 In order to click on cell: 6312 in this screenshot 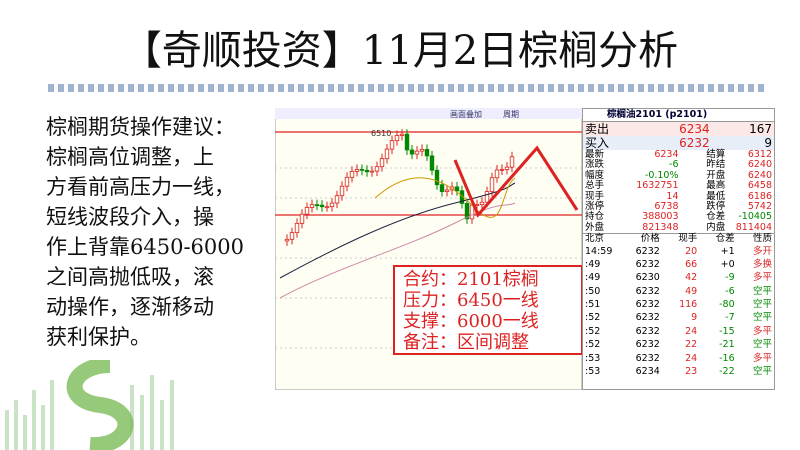, I will do `click(759, 154)`.